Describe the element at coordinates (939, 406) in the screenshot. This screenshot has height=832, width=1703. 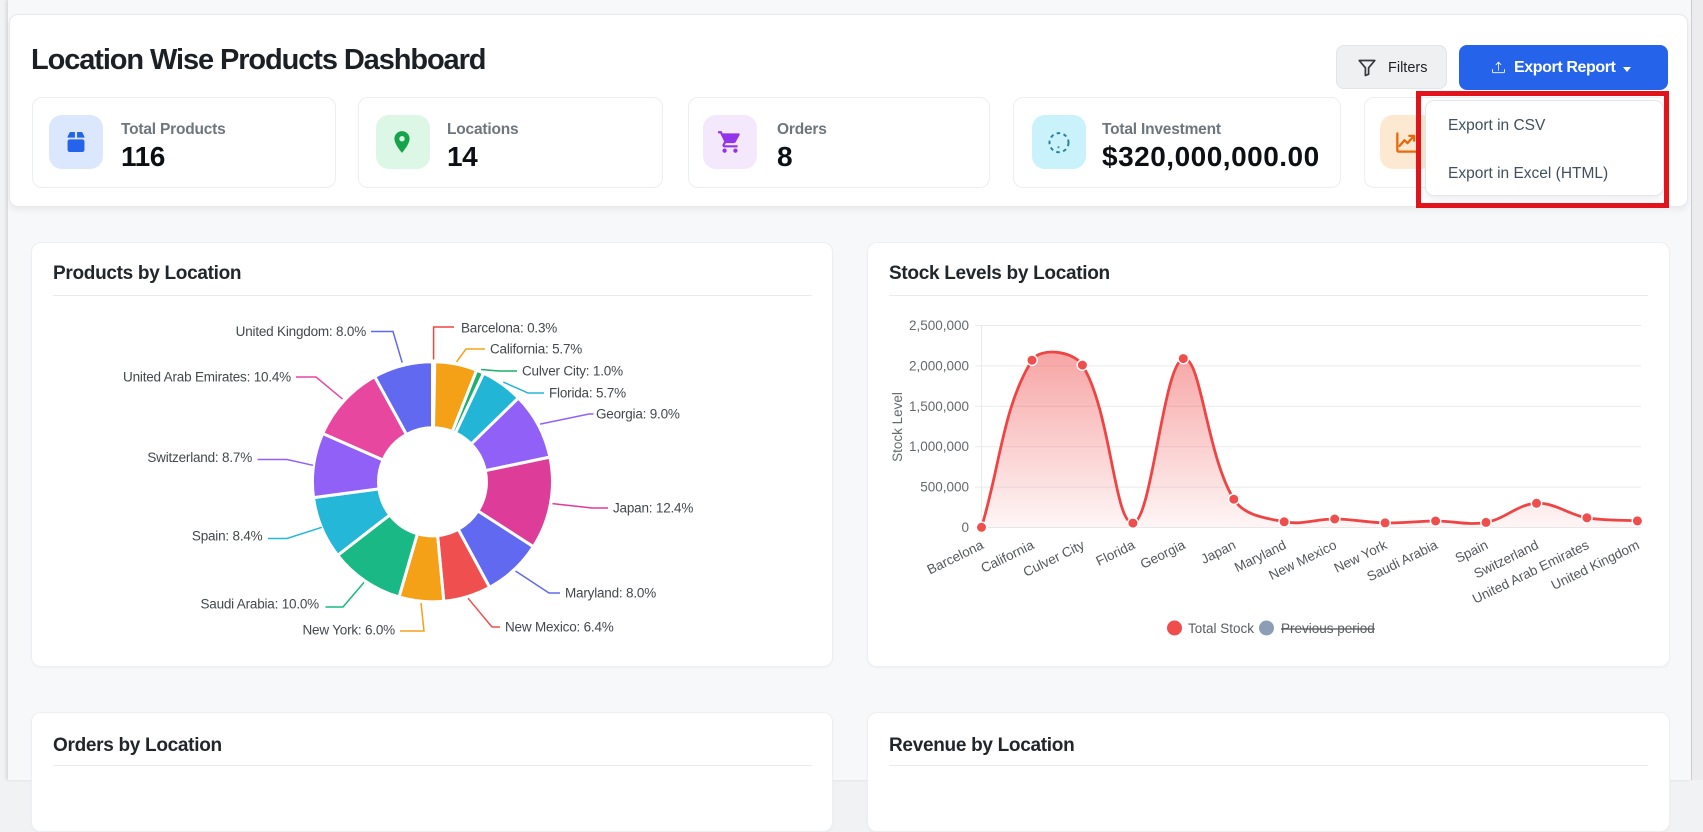
I see `svg-text: 1,500,000` at that location.